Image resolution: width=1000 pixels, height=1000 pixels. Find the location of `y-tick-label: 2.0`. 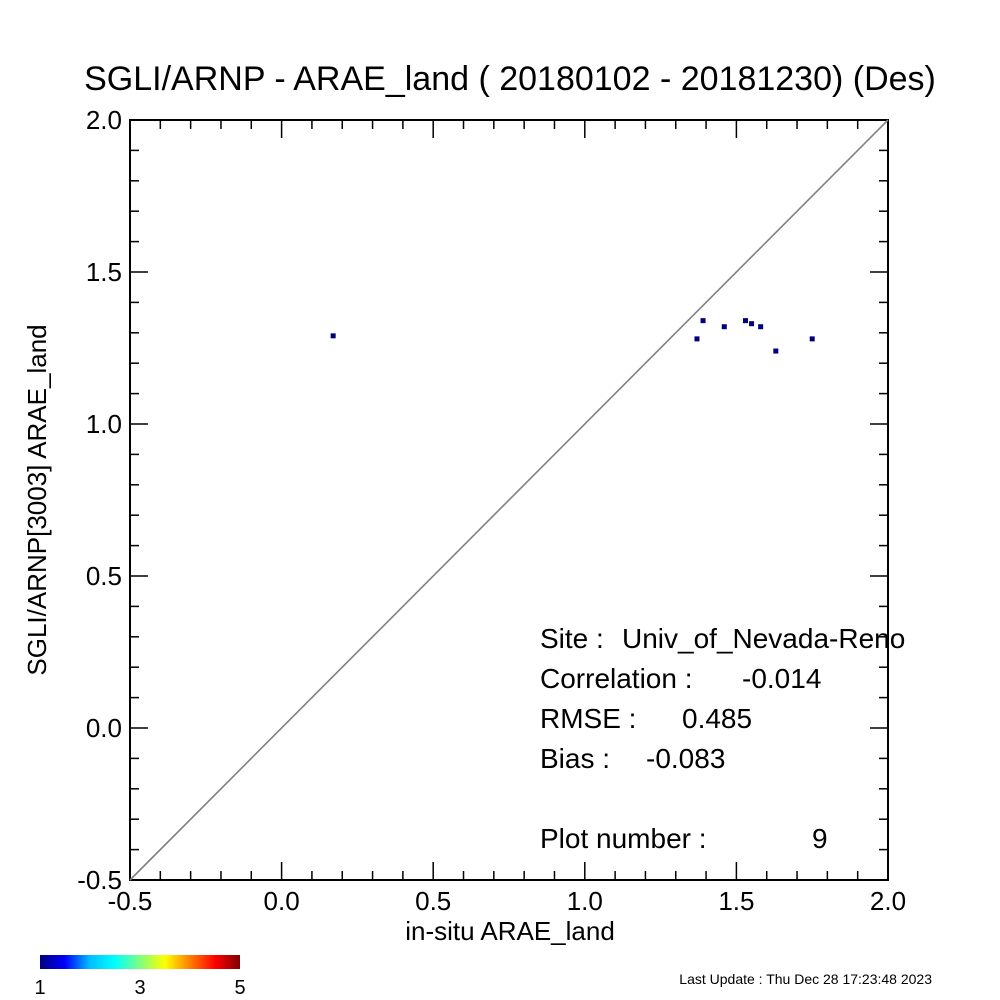

y-tick-label: 2.0 is located at coordinates (104, 120).